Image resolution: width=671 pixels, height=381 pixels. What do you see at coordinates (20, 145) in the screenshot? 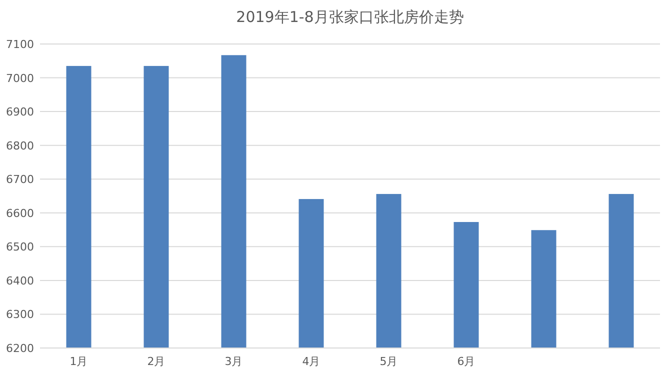
I see `y-tick-label: 6800` at bounding box center [20, 145].